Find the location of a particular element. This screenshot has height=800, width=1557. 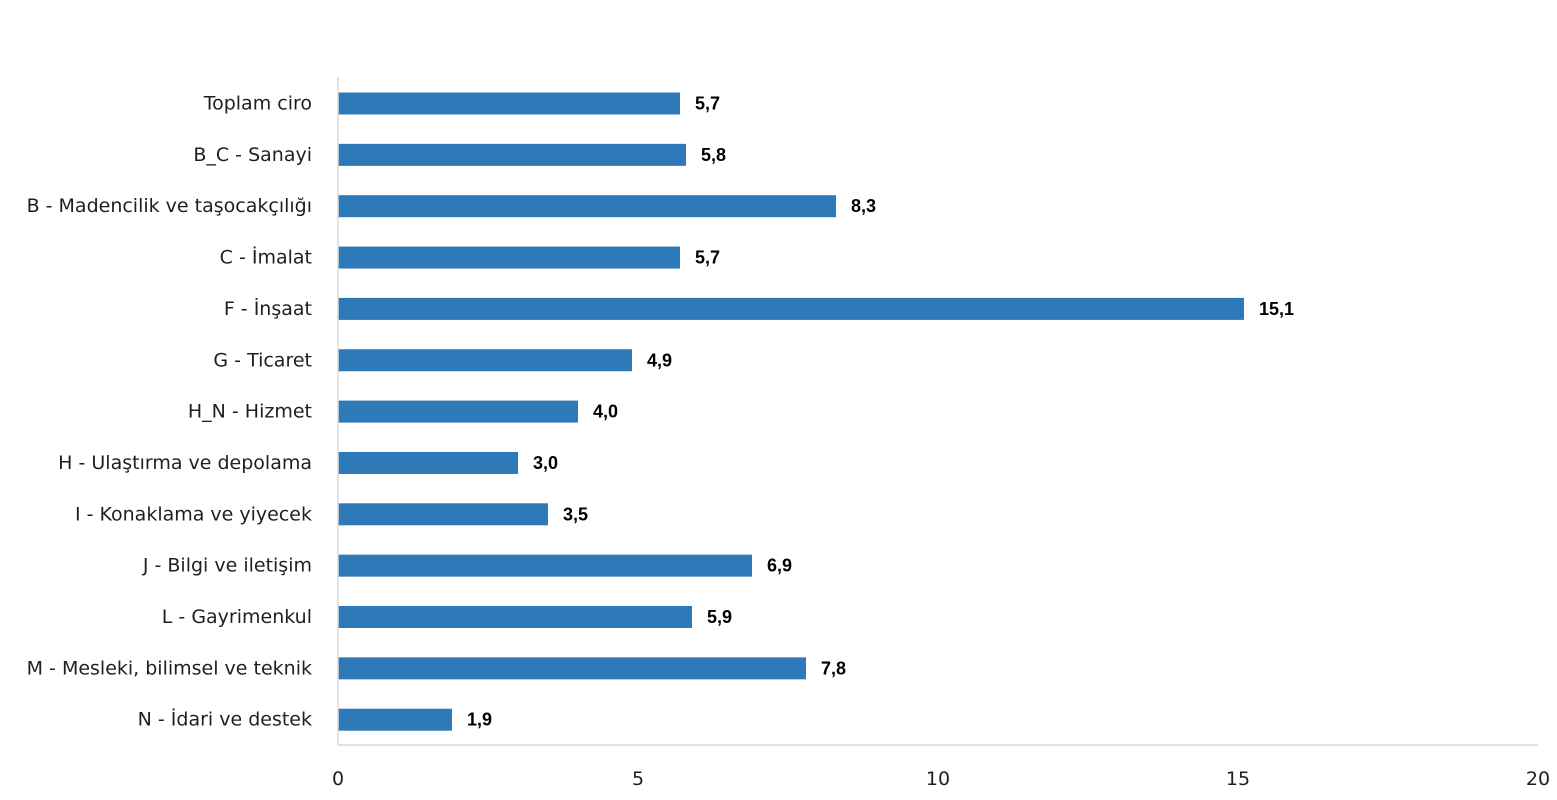

category-label: J - Bilgi ve iletişim is located at coordinates (227, 566).